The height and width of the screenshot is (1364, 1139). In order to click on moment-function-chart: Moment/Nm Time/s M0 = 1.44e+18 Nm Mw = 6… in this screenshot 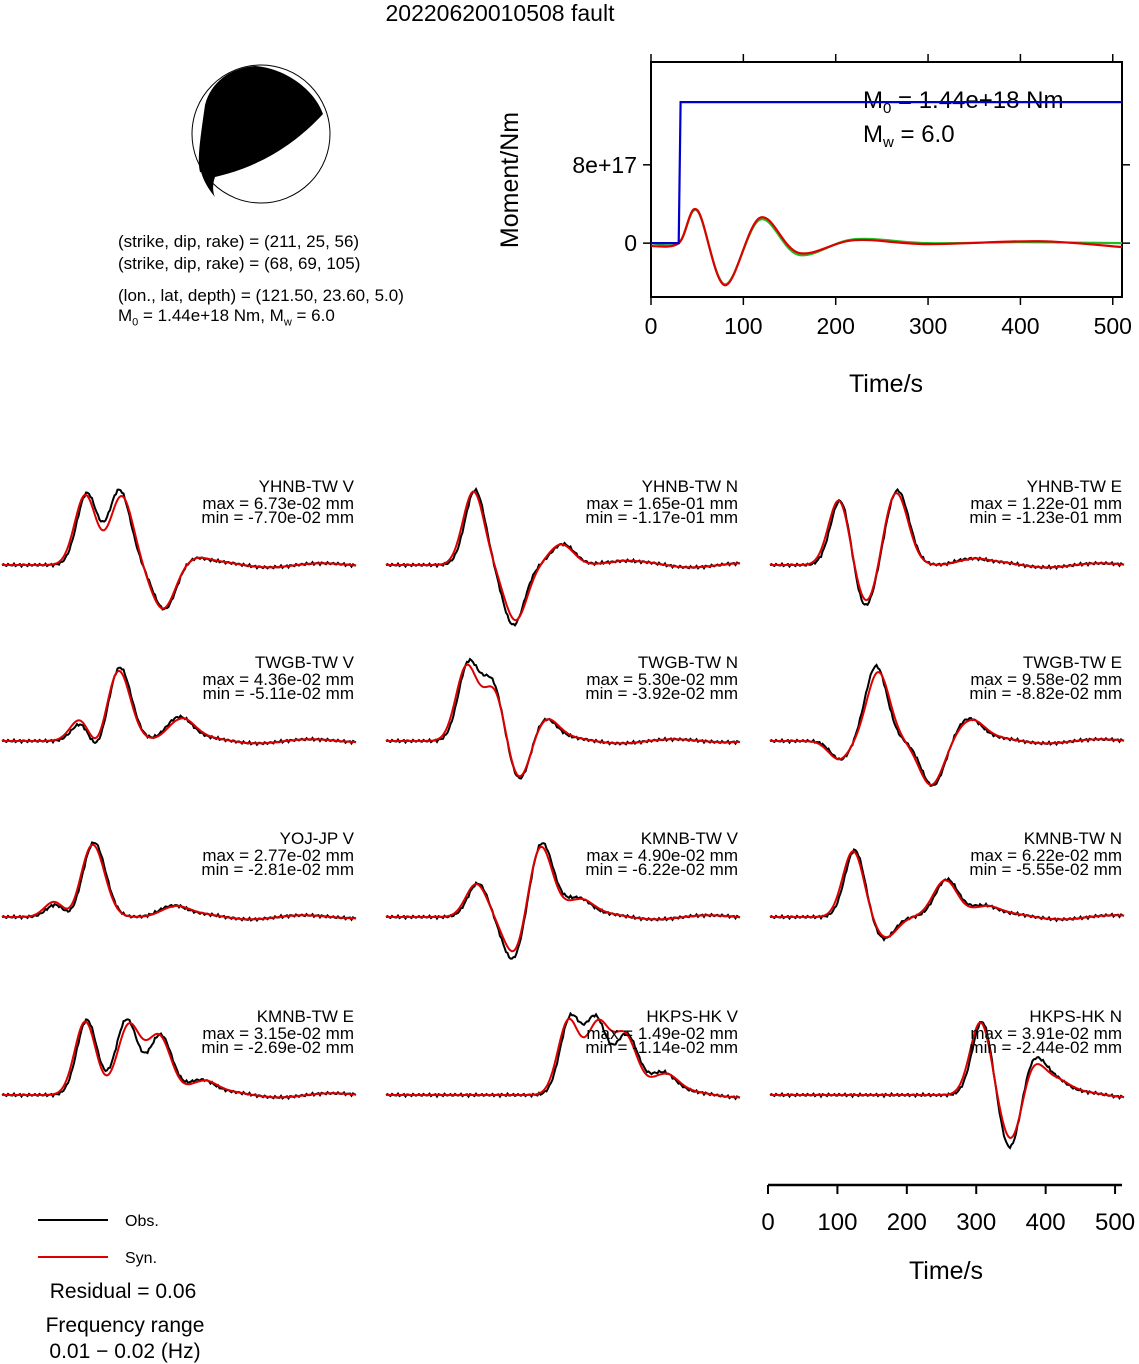, I will do `click(814, 226)`.